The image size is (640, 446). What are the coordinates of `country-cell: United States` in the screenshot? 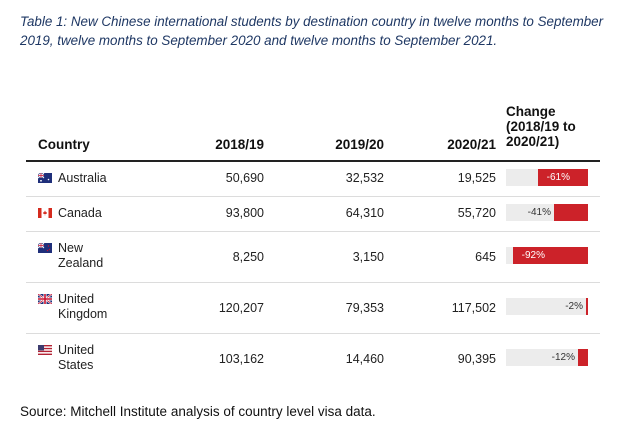 It's located at (66, 358).